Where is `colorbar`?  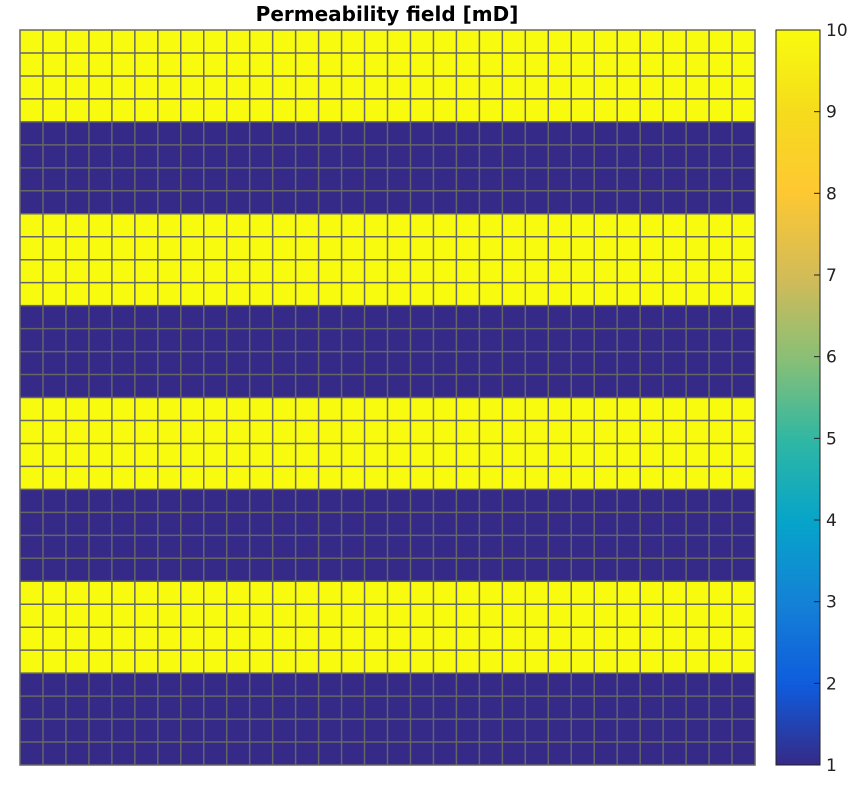 colorbar is located at coordinates (798, 397).